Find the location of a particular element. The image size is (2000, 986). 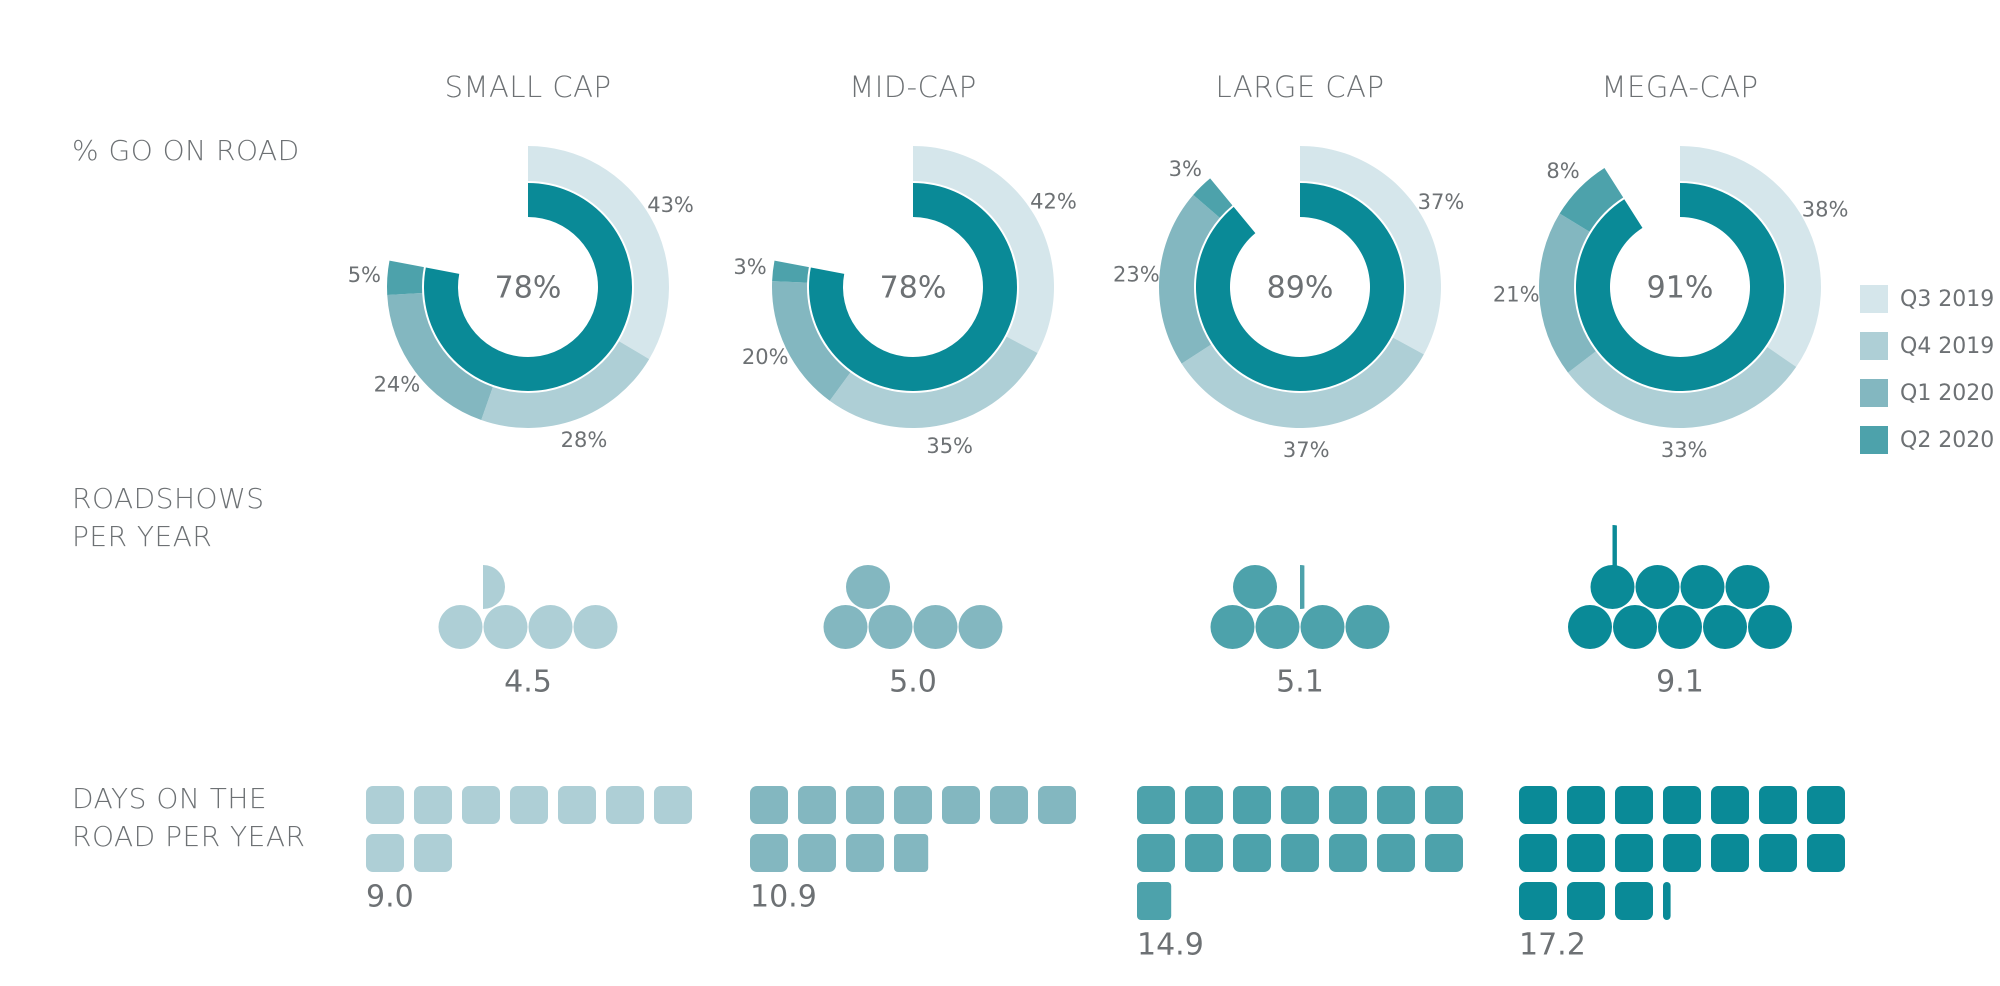

col-header-mid-cap: MID-CAP is located at coordinates (913, 87).